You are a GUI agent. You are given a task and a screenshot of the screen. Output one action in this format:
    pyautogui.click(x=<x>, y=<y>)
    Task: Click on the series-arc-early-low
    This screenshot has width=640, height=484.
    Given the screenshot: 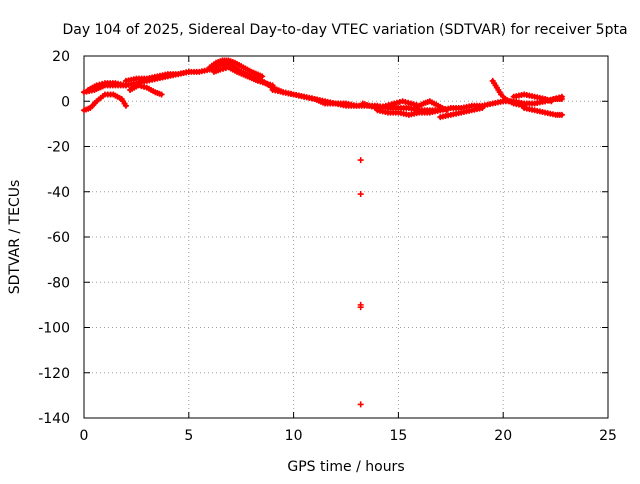 What is the action you would take?
    pyautogui.click(x=105, y=102)
    